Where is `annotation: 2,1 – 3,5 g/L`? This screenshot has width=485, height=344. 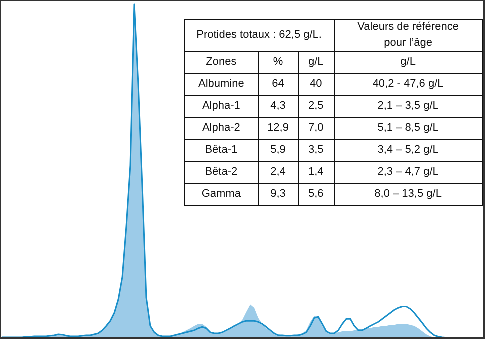 annotation: 2,1 – 3,5 g/L is located at coordinates (408, 107).